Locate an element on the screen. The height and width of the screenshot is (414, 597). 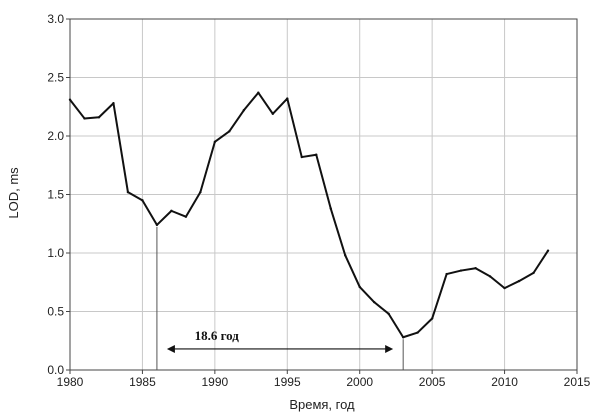
x-tick-label: 2005 is located at coordinates (432, 382).